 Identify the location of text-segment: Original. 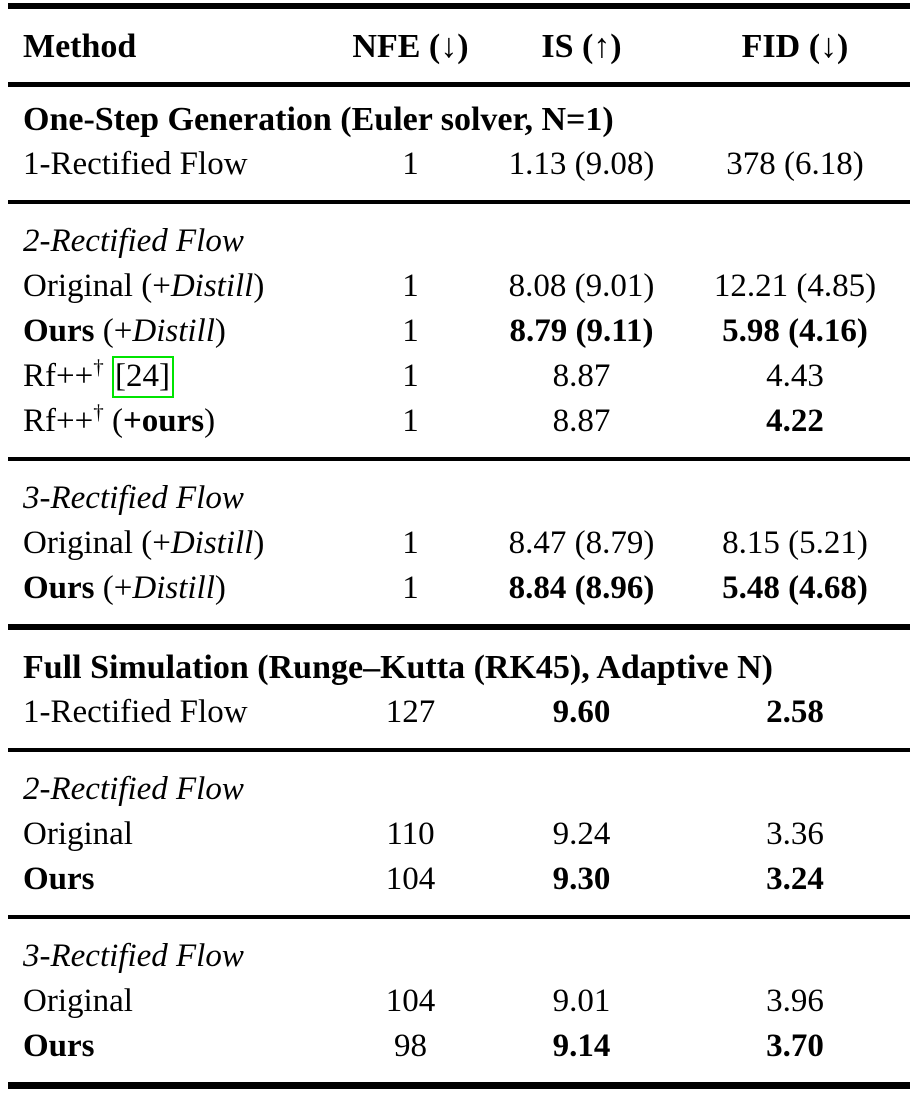
(78, 834).